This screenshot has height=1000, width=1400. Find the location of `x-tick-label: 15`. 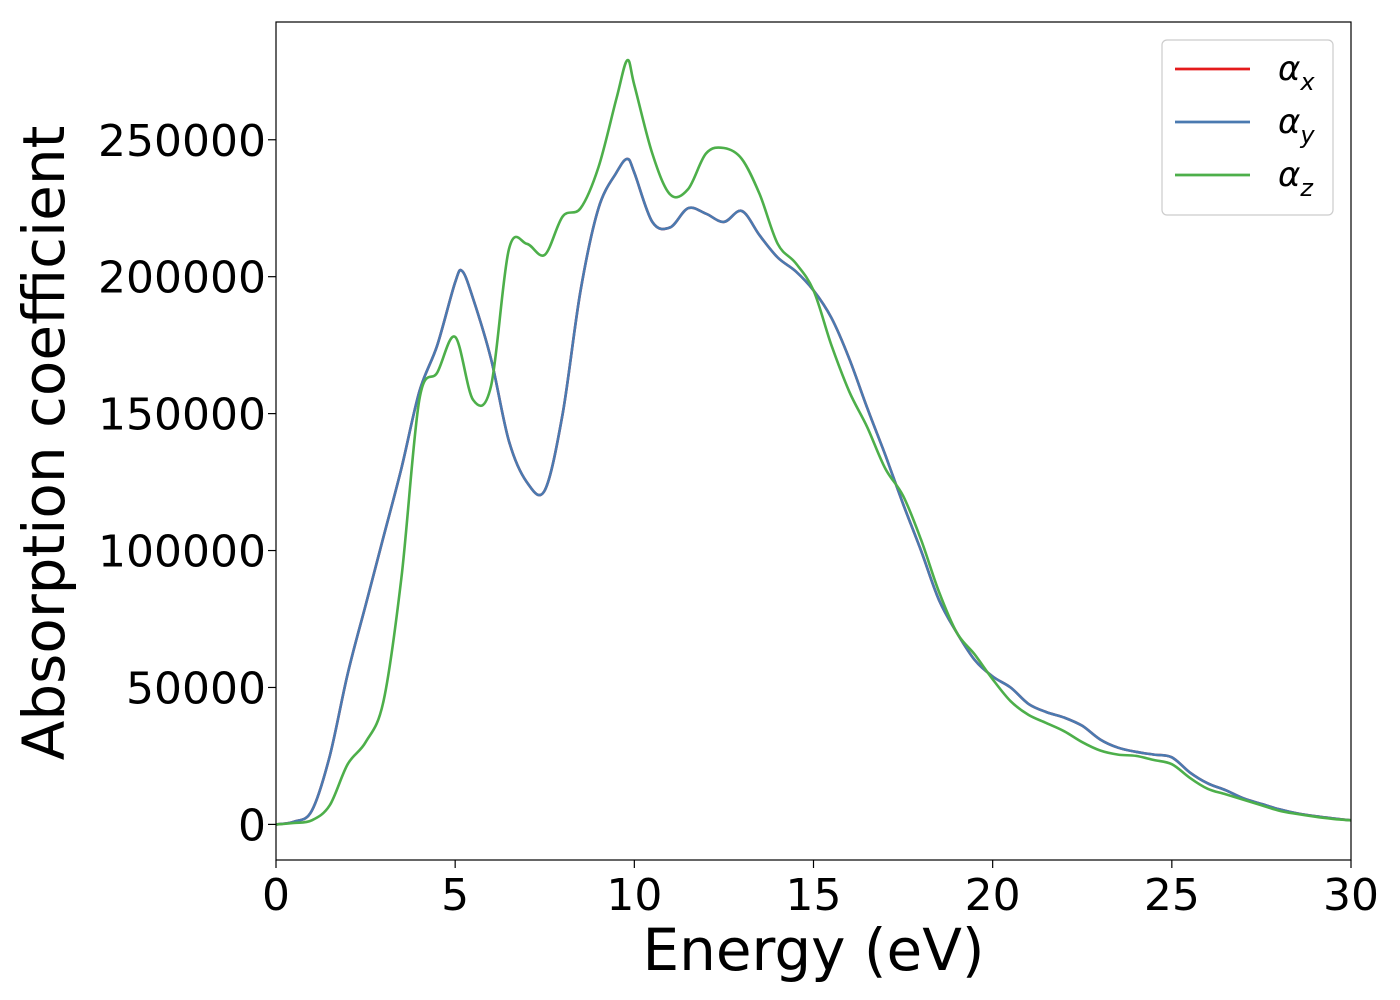

x-tick-label: 15 is located at coordinates (814, 895).